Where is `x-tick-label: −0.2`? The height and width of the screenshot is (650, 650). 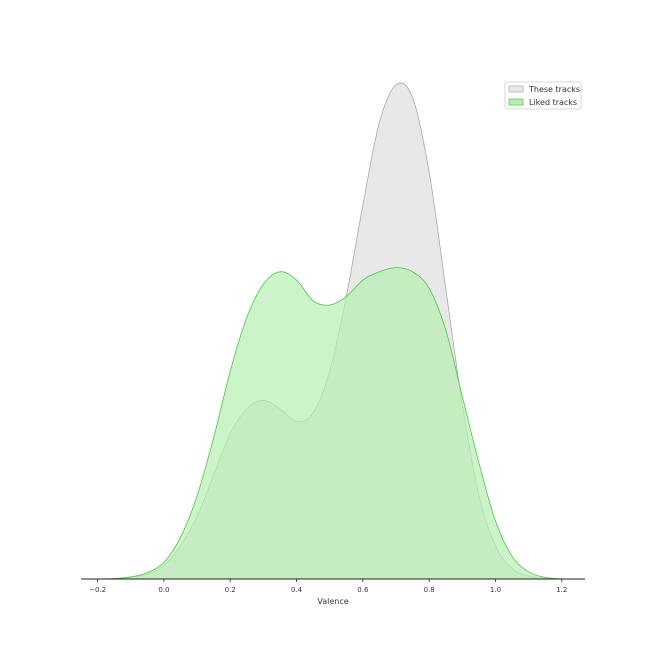
x-tick-label: −0.2 is located at coordinates (97, 590).